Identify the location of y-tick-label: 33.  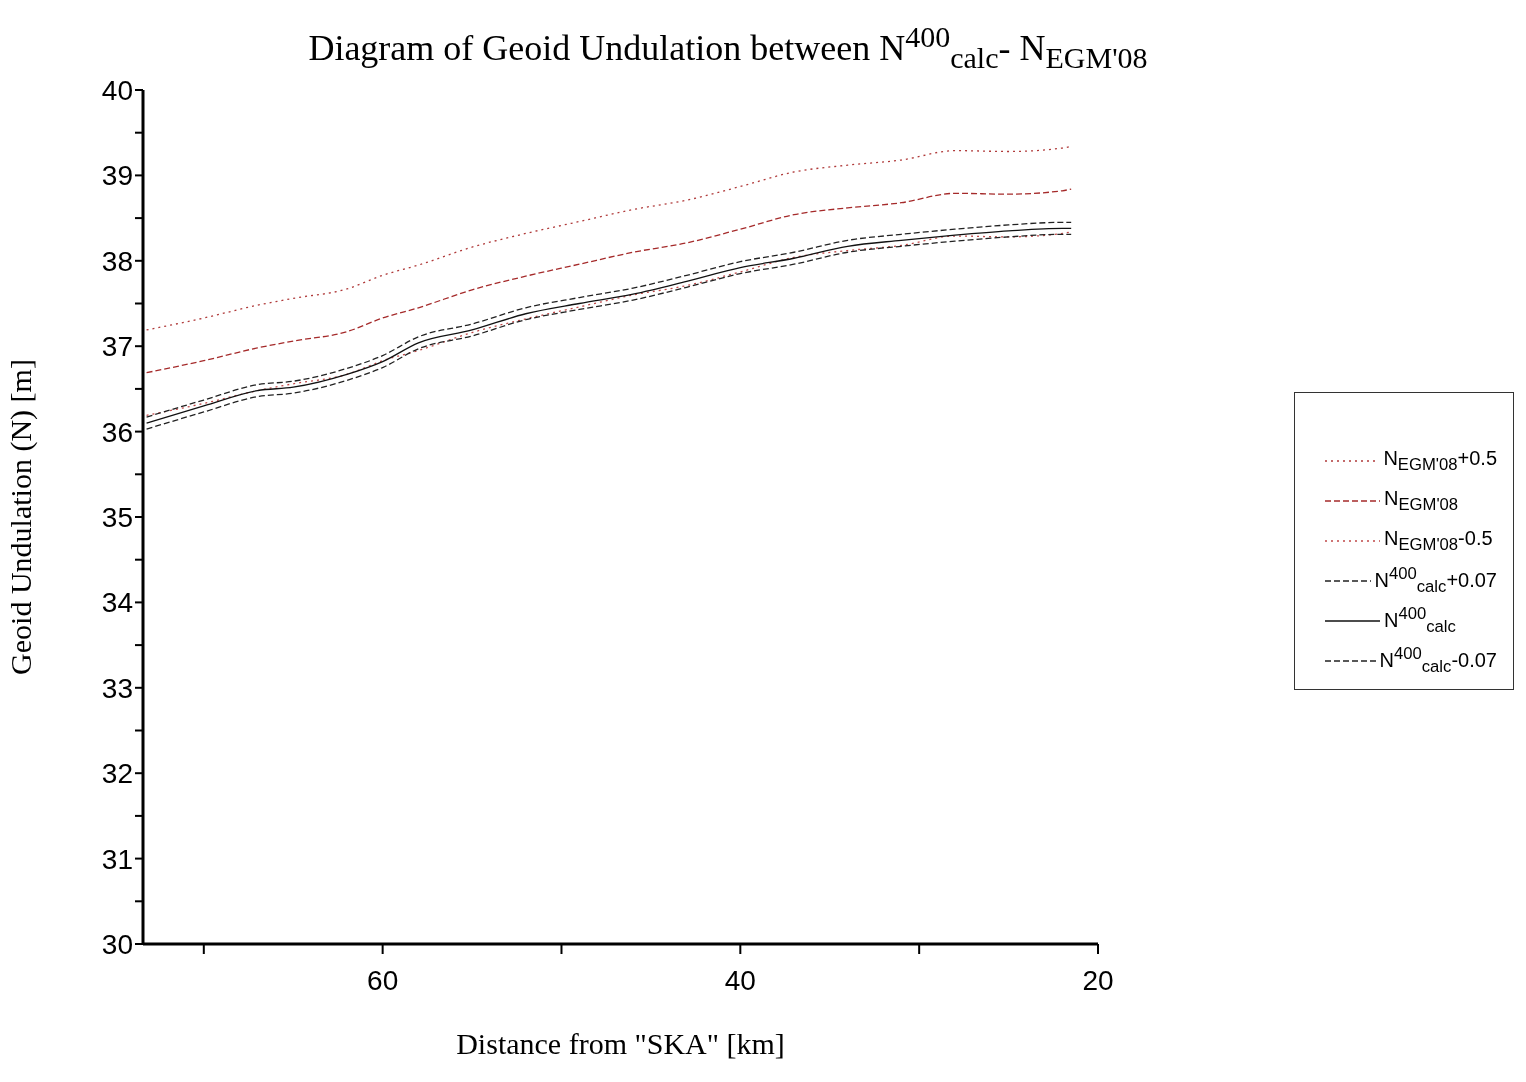
(117, 688).